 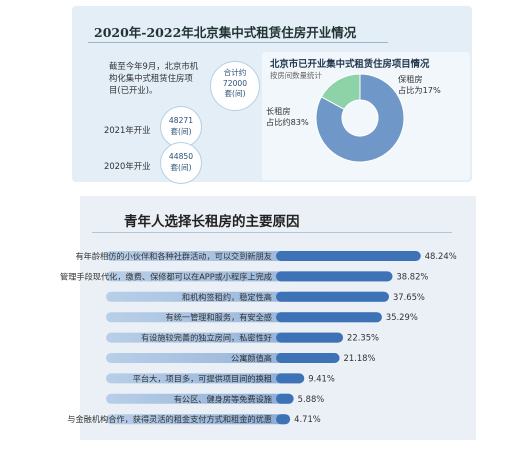 I want to click on year-2021-unit: 套(间), so click(x=181, y=131).